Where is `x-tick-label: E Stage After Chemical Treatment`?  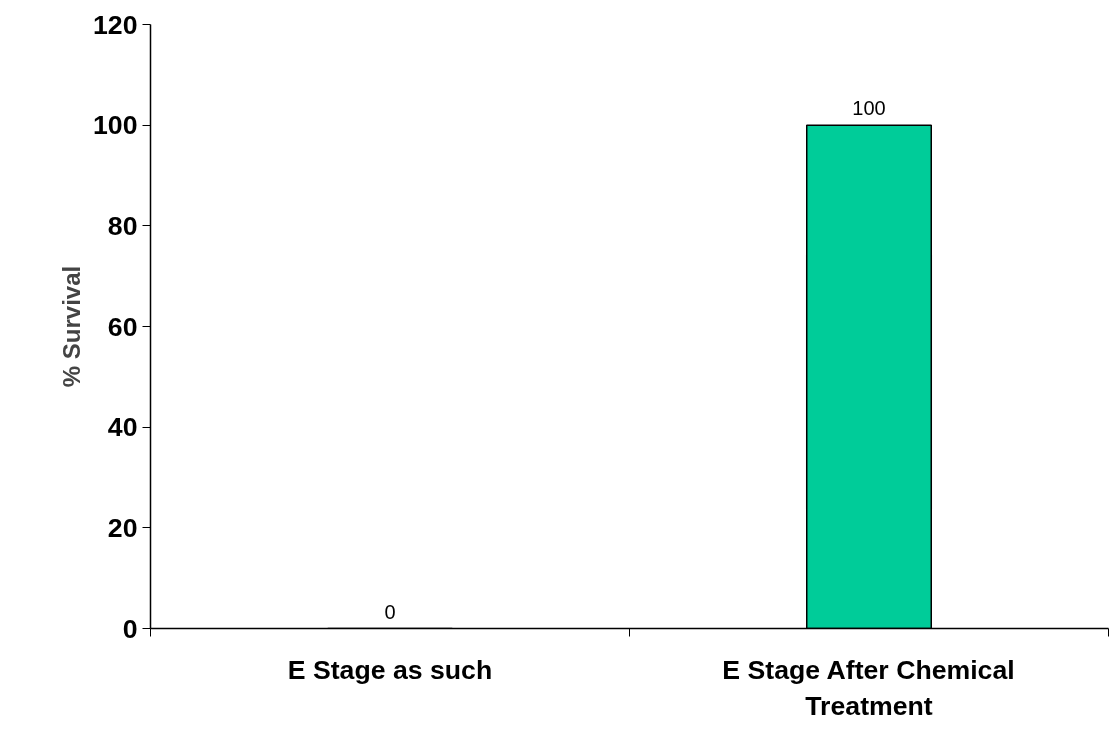
x-tick-label: E Stage After Chemical Treatment is located at coordinates (868, 687).